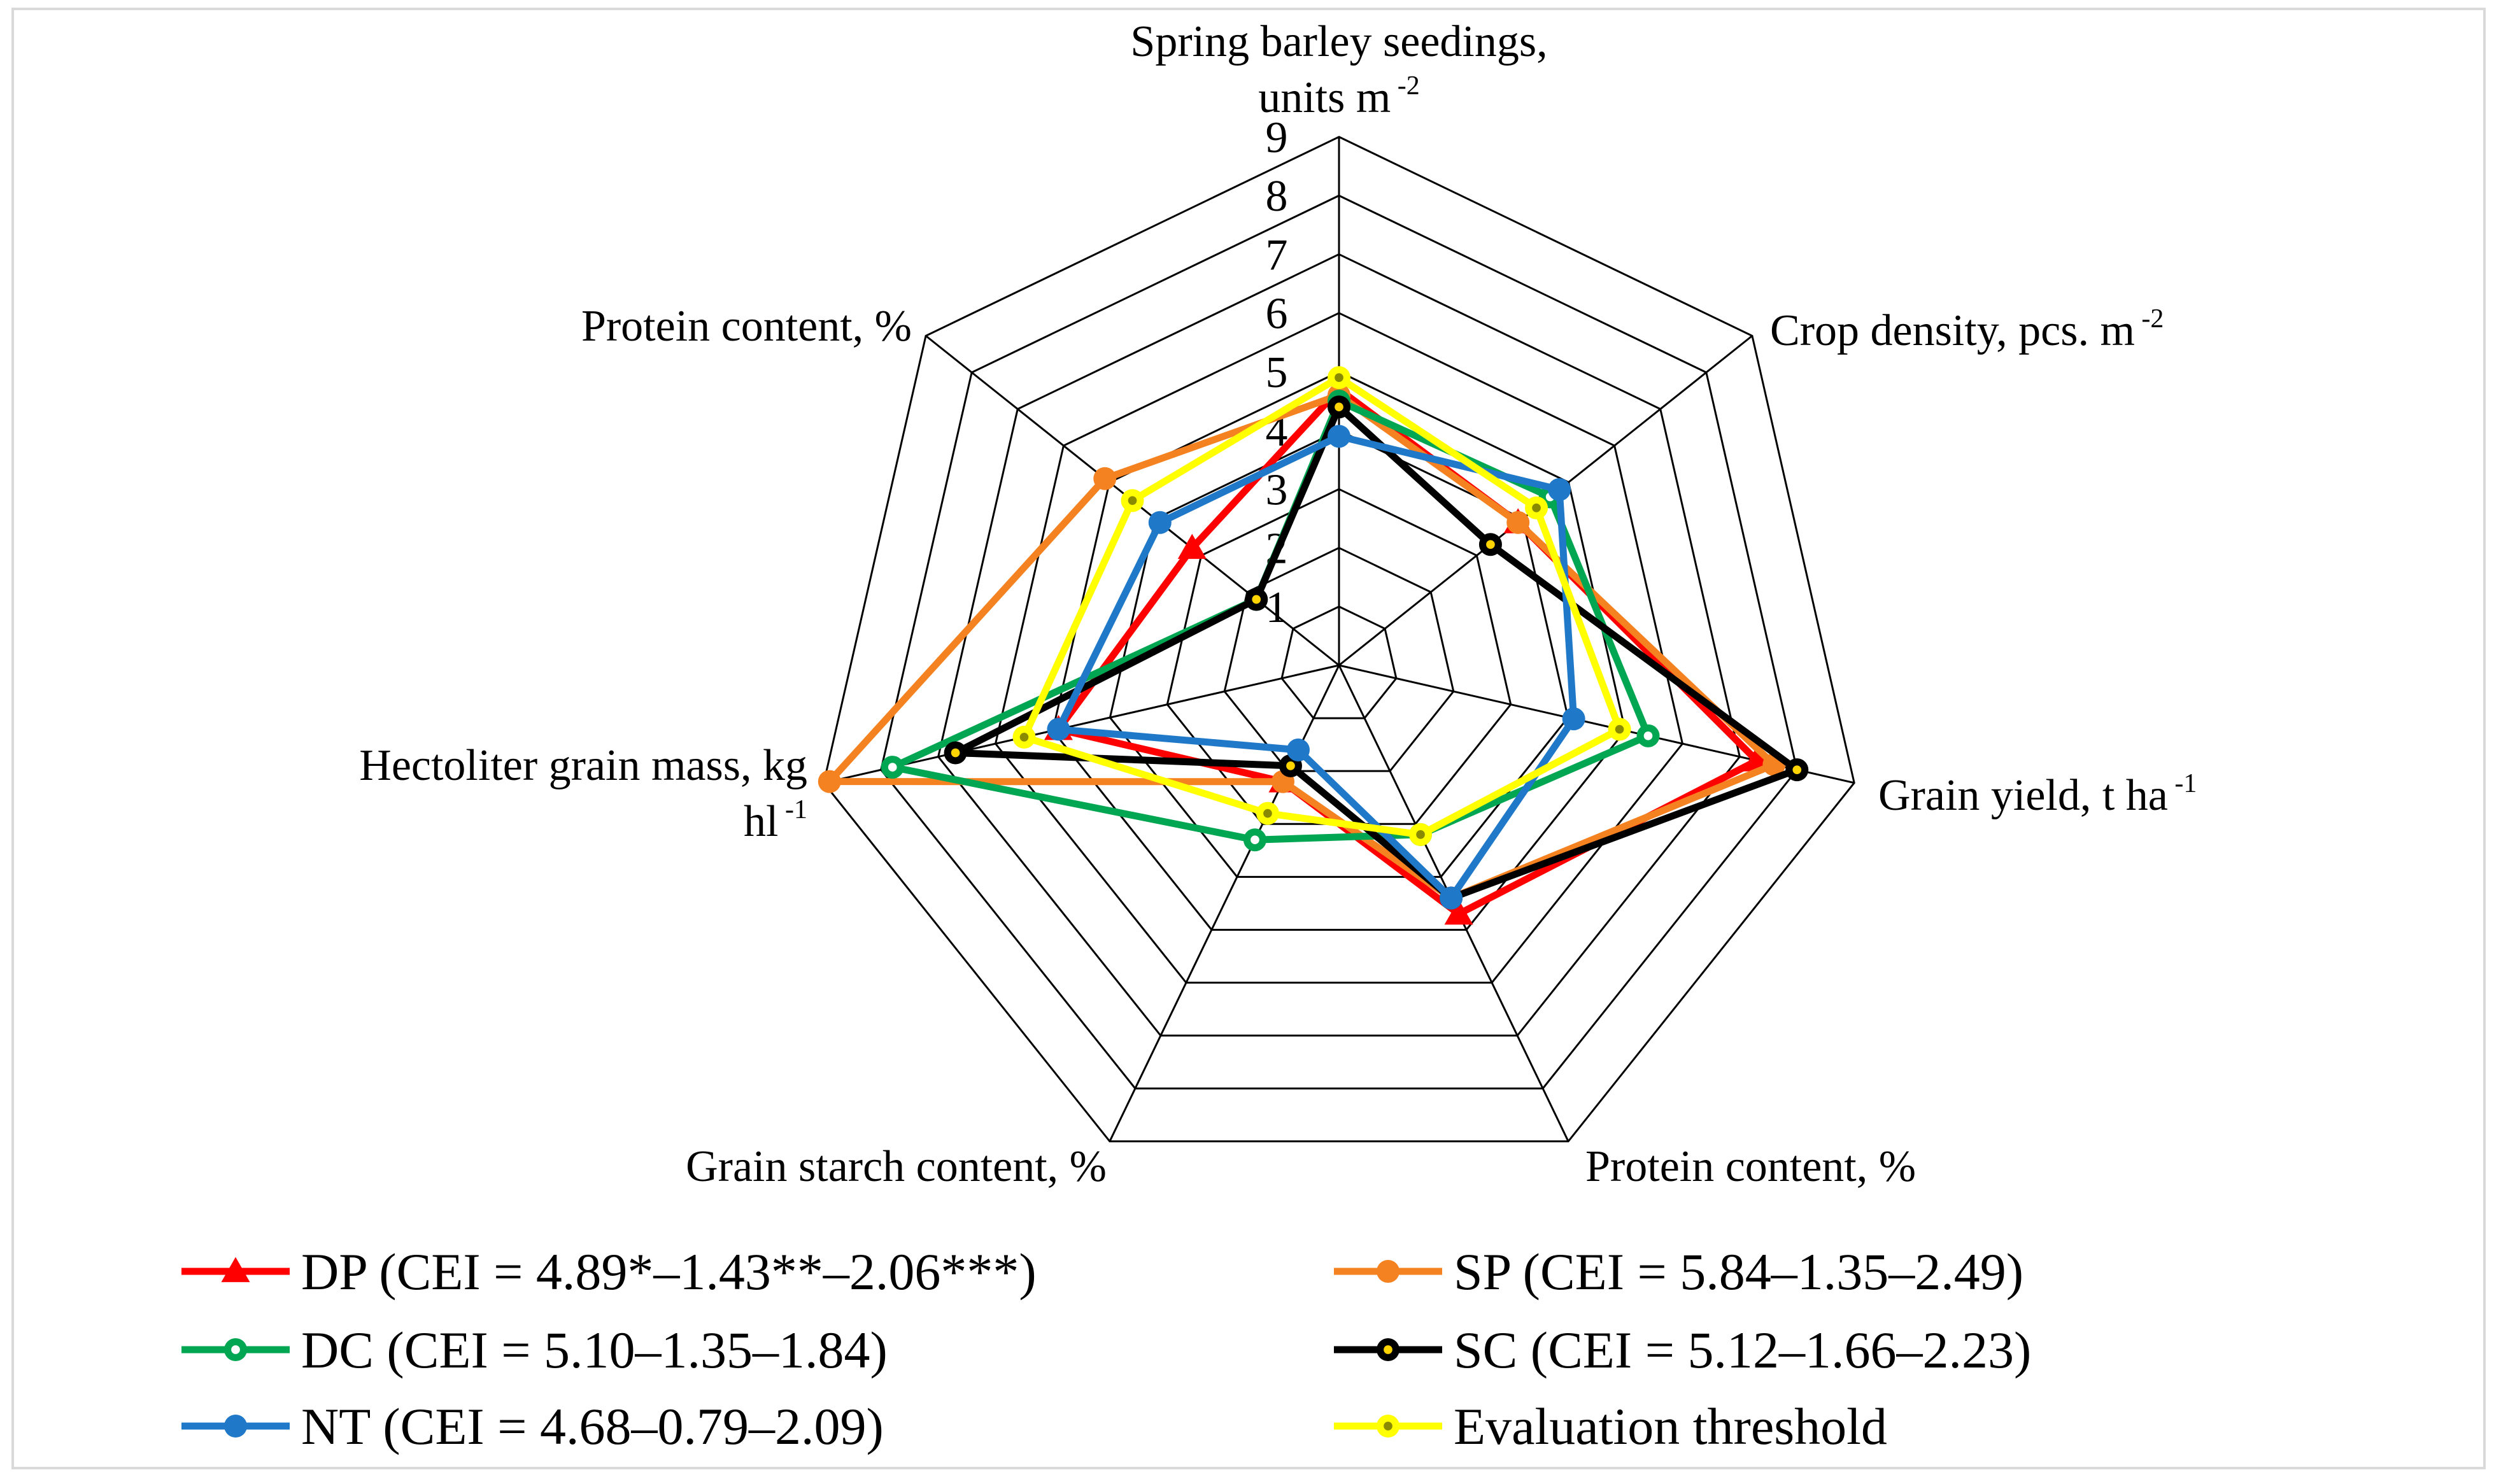  I want to click on legend-item: Evaluation threshold, so click(1610, 1426).